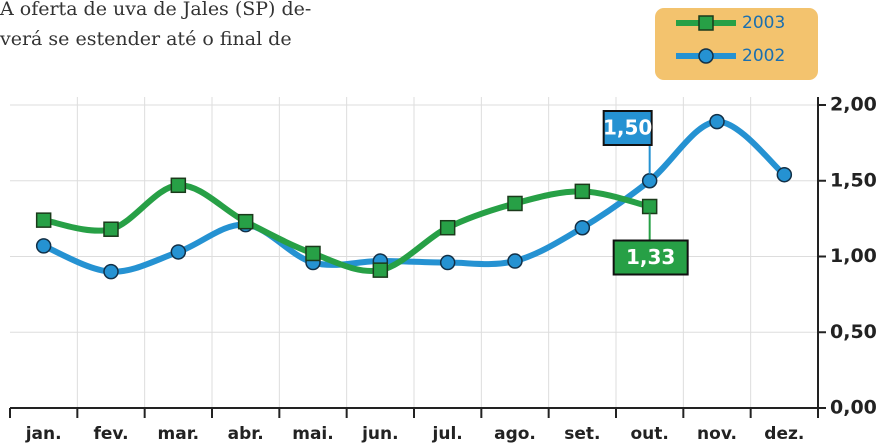  I want to click on x-tick-label: set., so click(582, 434).